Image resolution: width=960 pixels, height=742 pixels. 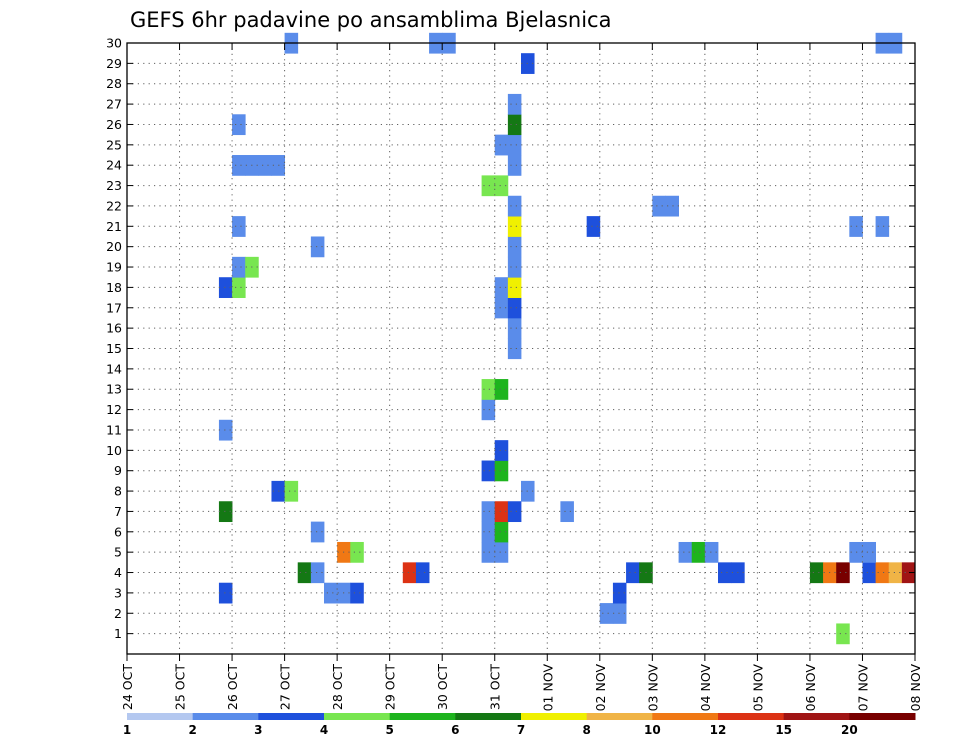 What do you see at coordinates (705, 688) in the screenshot?
I see `x-tick-label: 04 NOV` at bounding box center [705, 688].